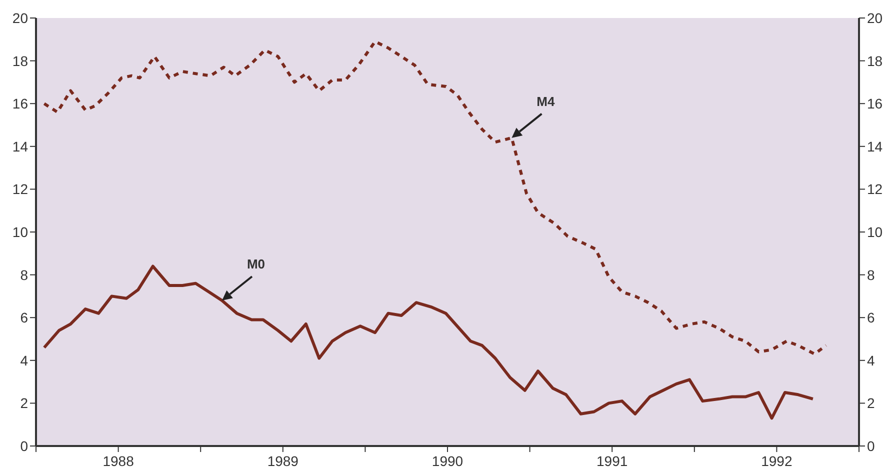 The image size is (895, 476). What do you see at coordinates (546, 101) in the screenshot?
I see `text: M4` at bounding box center [546, 101].